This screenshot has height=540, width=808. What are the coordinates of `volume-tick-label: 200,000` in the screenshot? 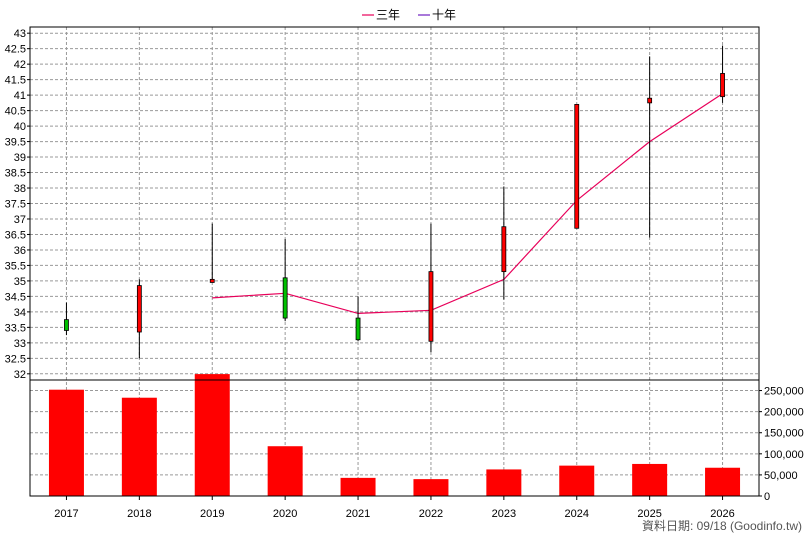 It's located at (784, 413).